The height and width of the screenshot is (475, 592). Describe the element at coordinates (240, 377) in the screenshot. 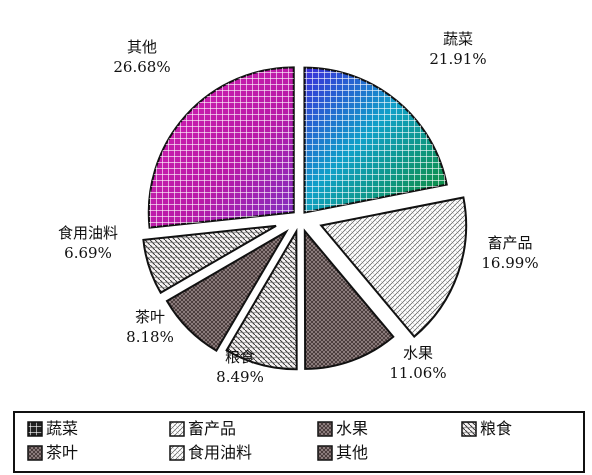

I see `slice-label-value-4: 8.49%` at that location.